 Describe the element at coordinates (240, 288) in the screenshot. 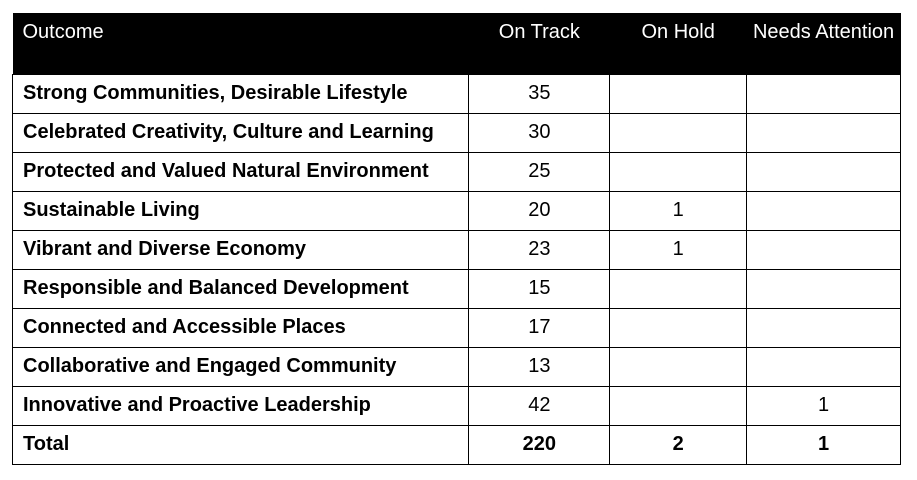

I see `outcome-cell: Responsible and Balanced Development` at that location.